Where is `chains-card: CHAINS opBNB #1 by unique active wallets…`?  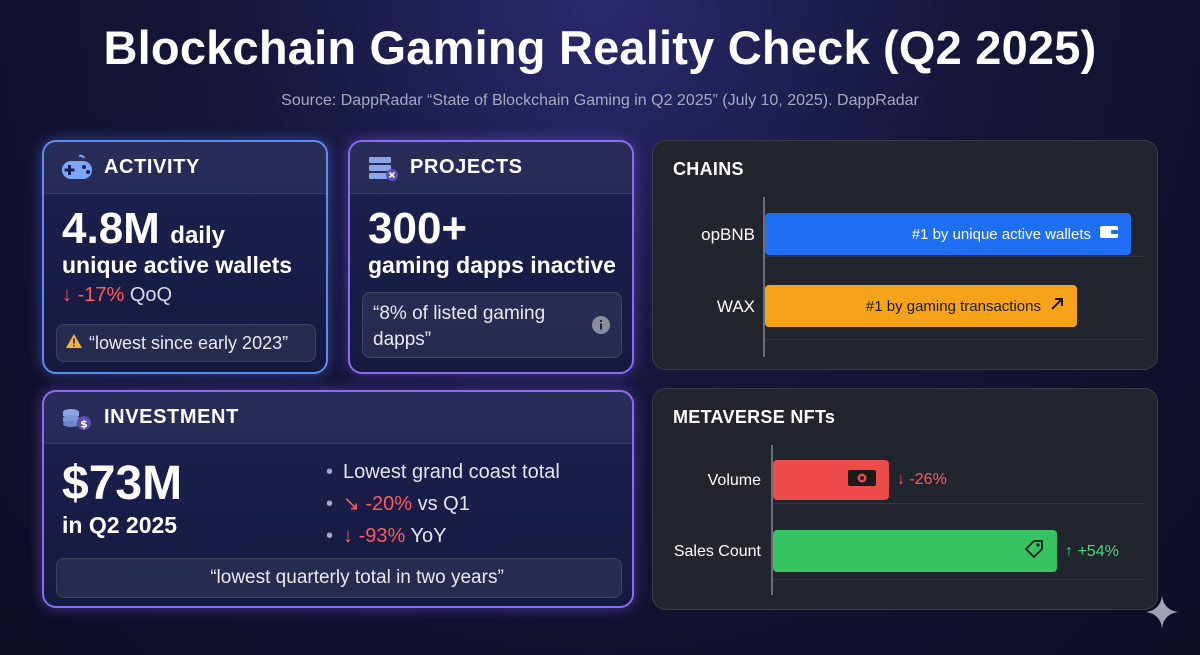
chains-card: CHAINS opBNB #1 by unique active wallets… is located at coordinates (905, 255).